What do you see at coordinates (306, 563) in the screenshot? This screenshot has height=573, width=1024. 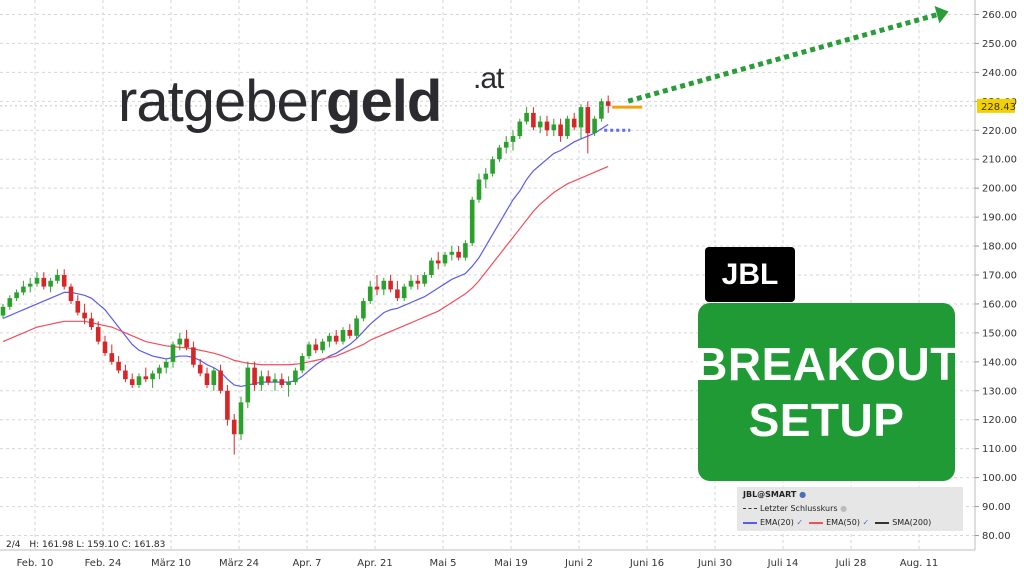 I see `x-tick-label: Apr. 7` at bounding box center [306, 563].